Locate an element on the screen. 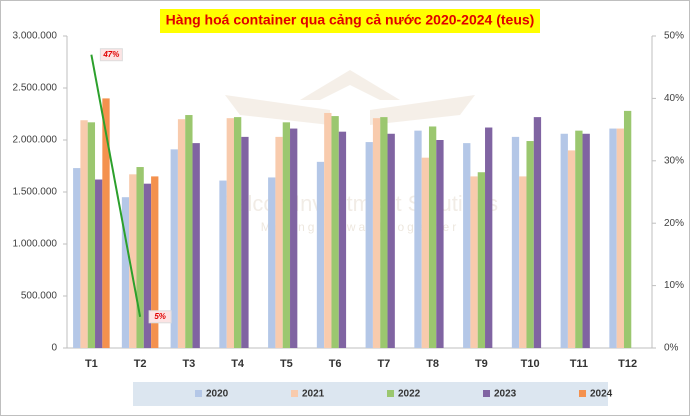  legend-label: 2022 is located at coordinates (409, 394).